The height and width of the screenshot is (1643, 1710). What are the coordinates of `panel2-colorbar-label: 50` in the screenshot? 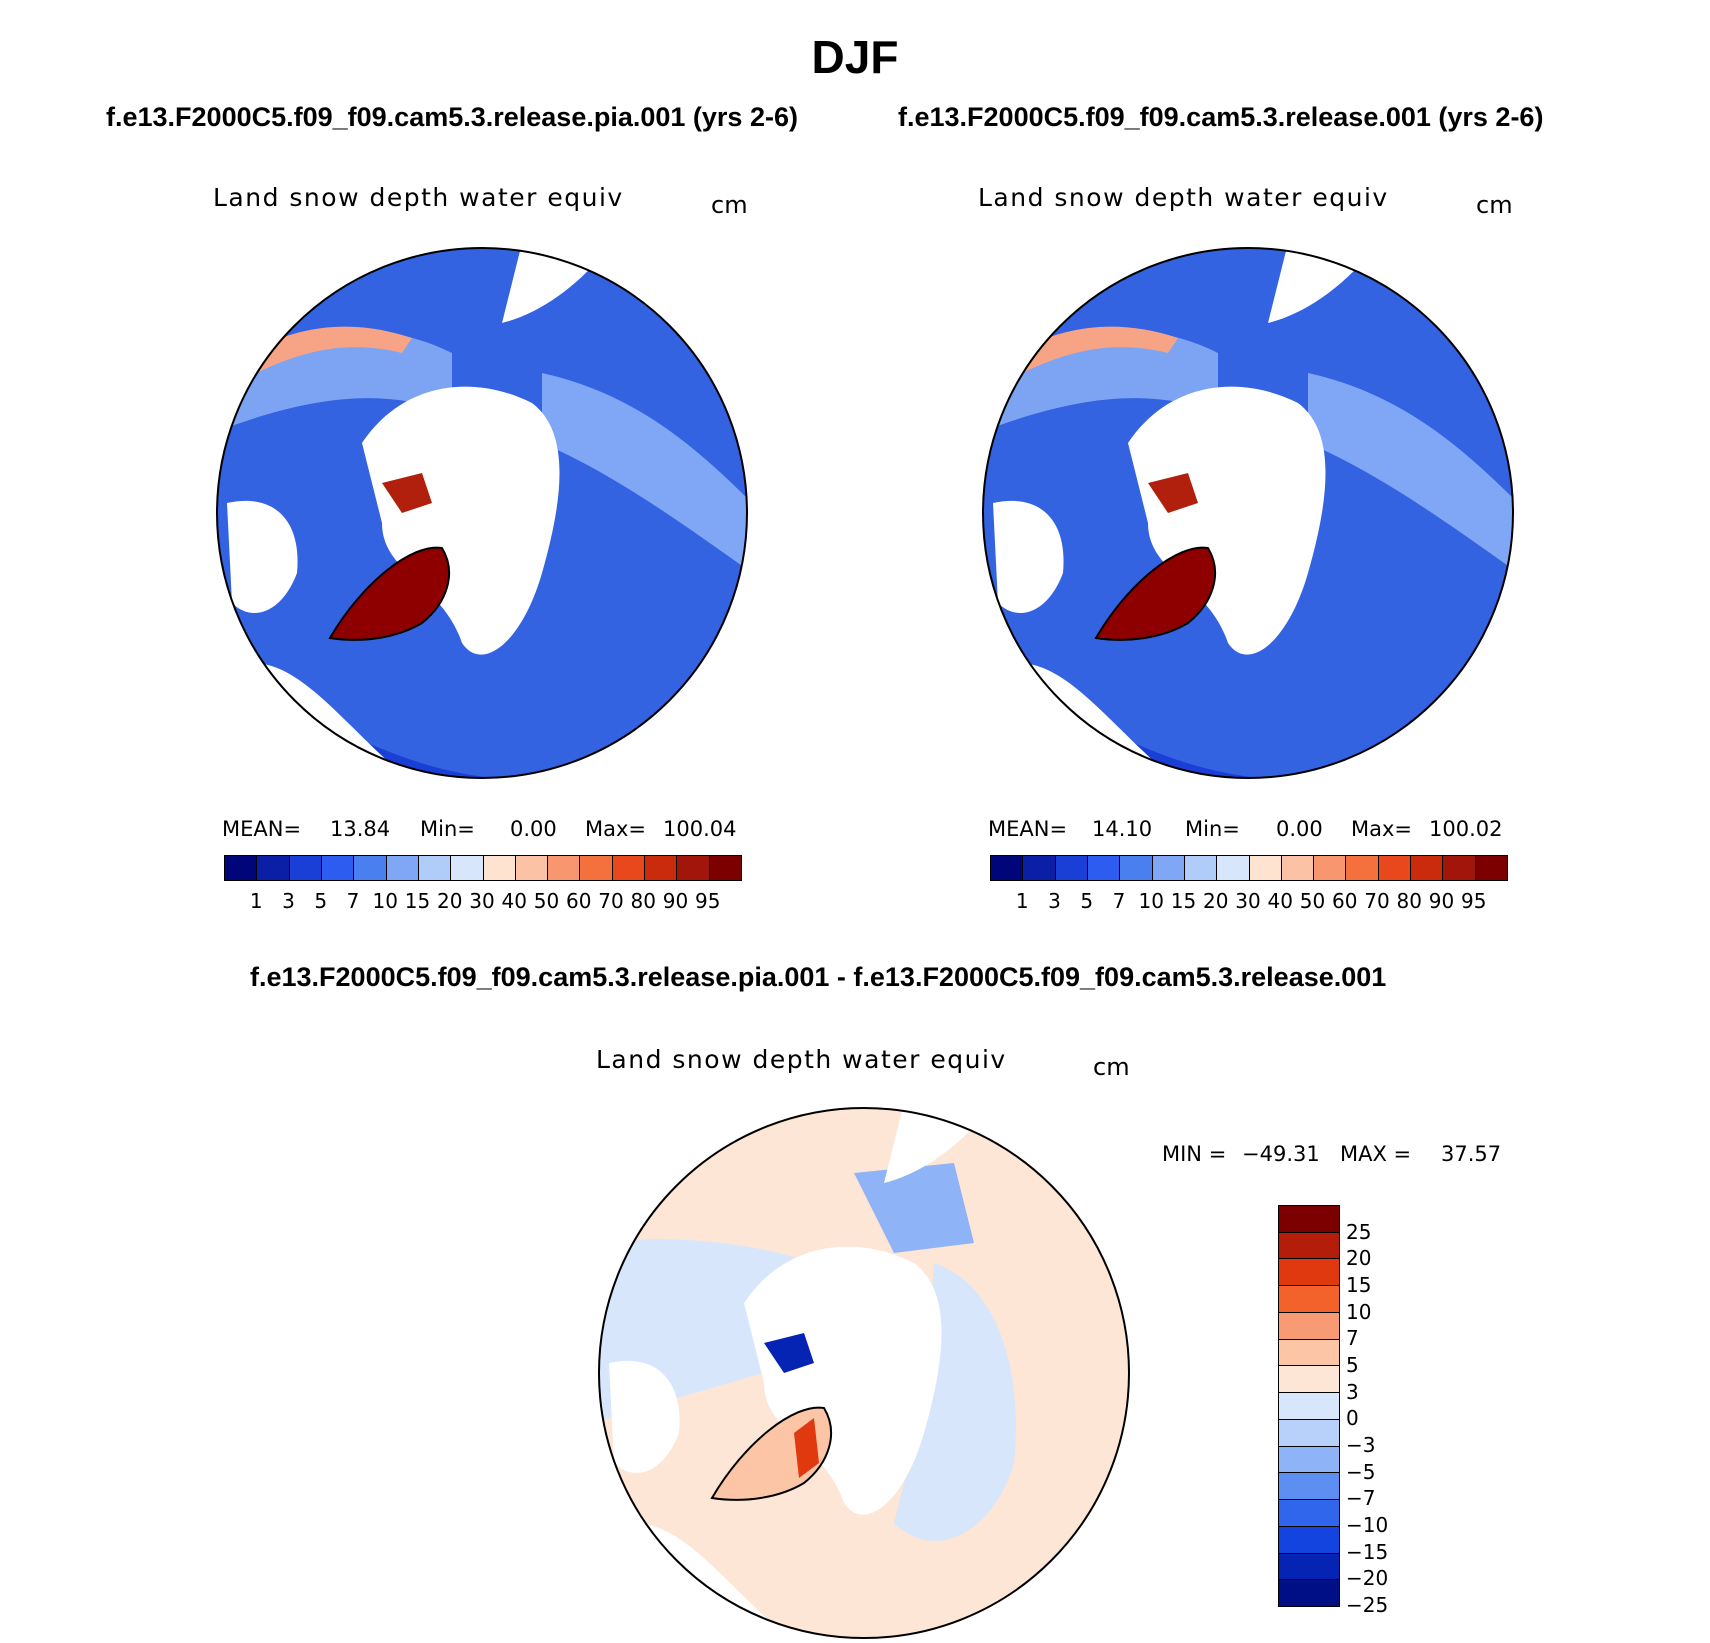 It's located at (1312, 901).